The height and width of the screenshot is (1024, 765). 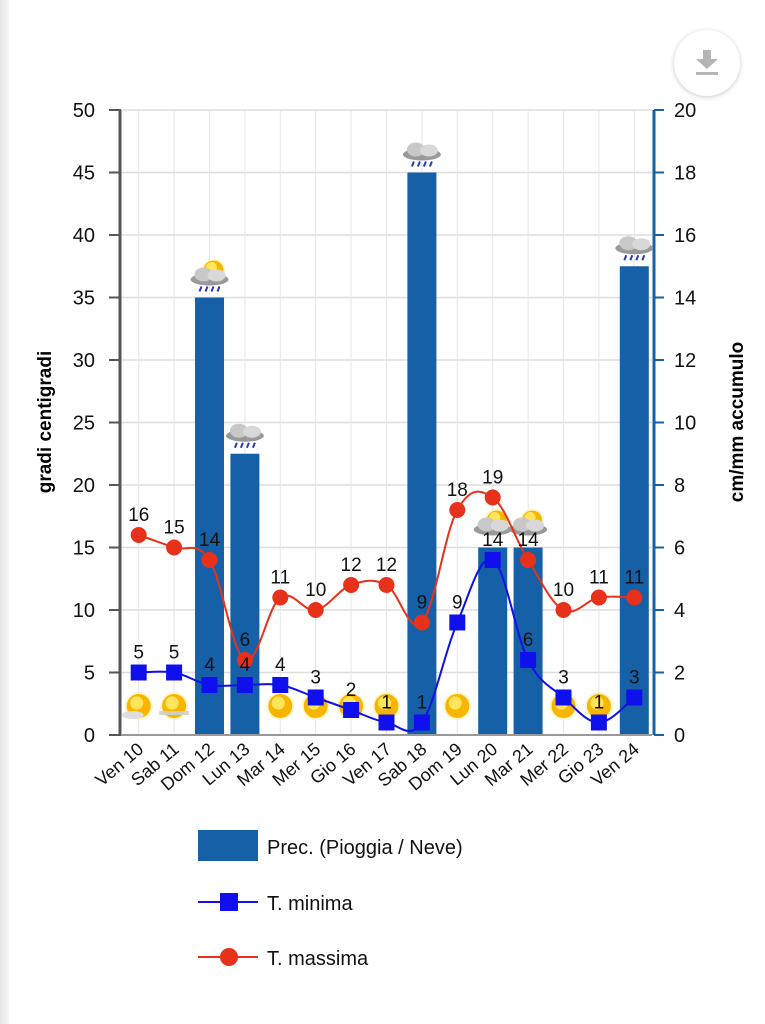 I want to click on min-temp-line, so click(x=386, y=645).